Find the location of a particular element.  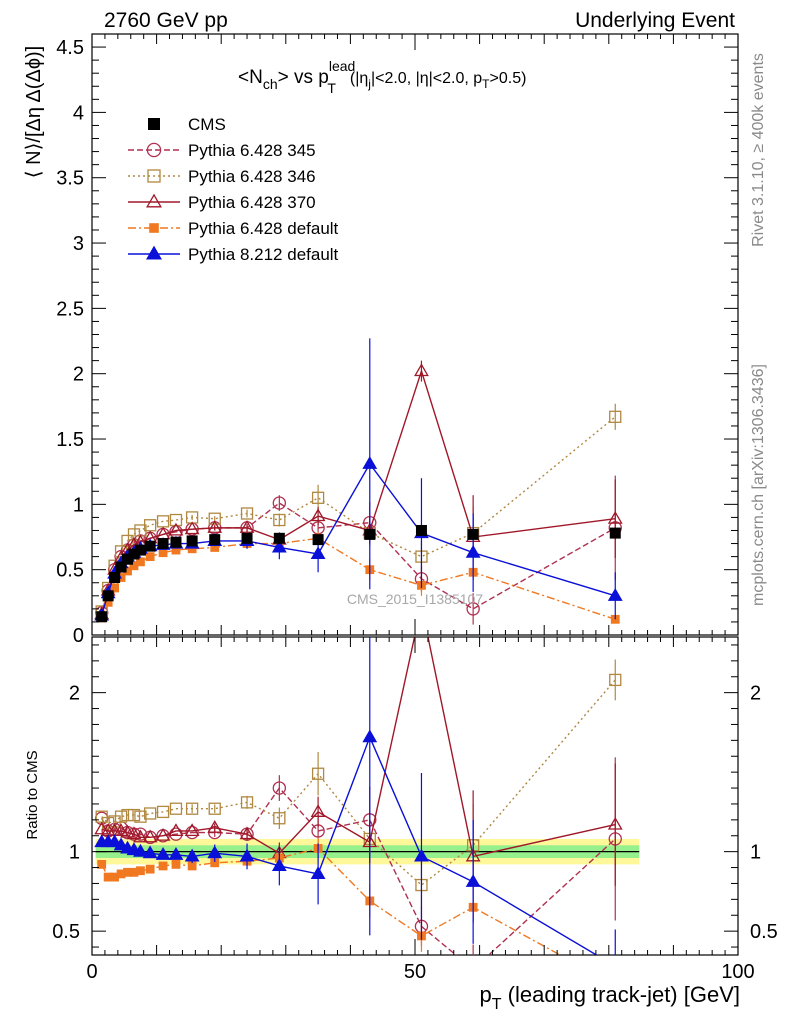

legend-entry-0: CMS is located at coordinates (187, 124).